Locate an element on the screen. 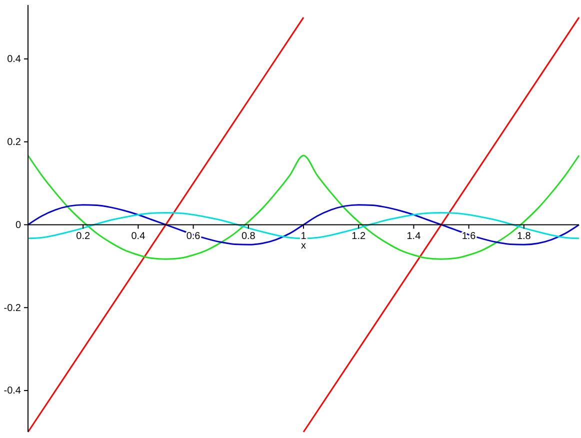 The height and width of the screenshot is (438, 581). x-tick-label: 1.8 is located at coordinates (524, 236).